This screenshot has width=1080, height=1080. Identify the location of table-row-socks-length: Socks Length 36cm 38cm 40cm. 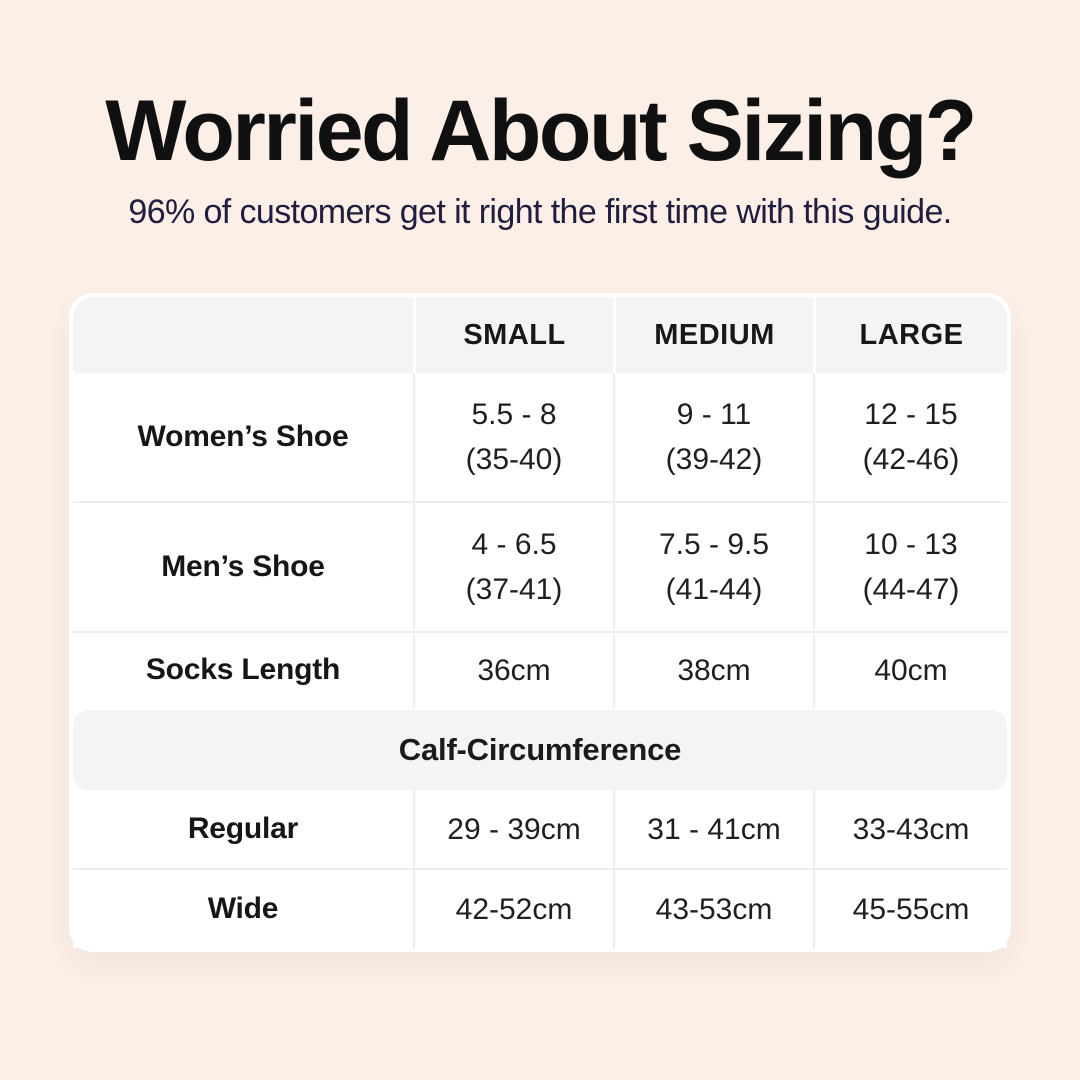
(540, 670).